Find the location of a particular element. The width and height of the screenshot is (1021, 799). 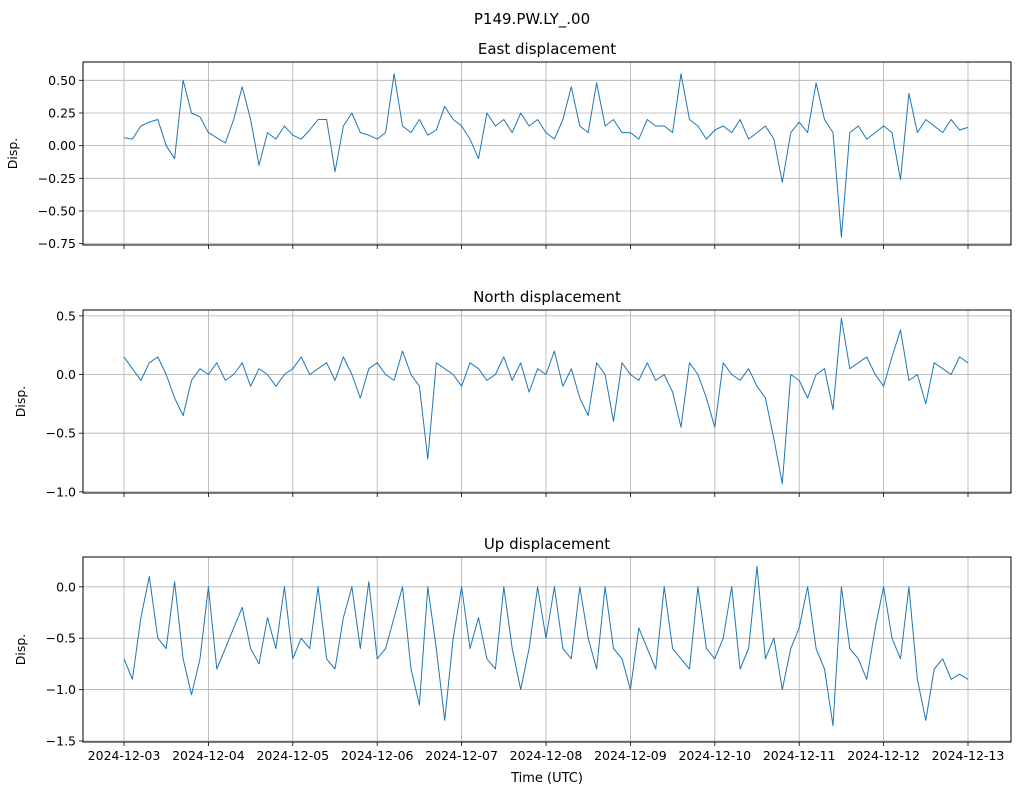

x-axis-label: Time (UTC) is located at coordinates (546, 778).